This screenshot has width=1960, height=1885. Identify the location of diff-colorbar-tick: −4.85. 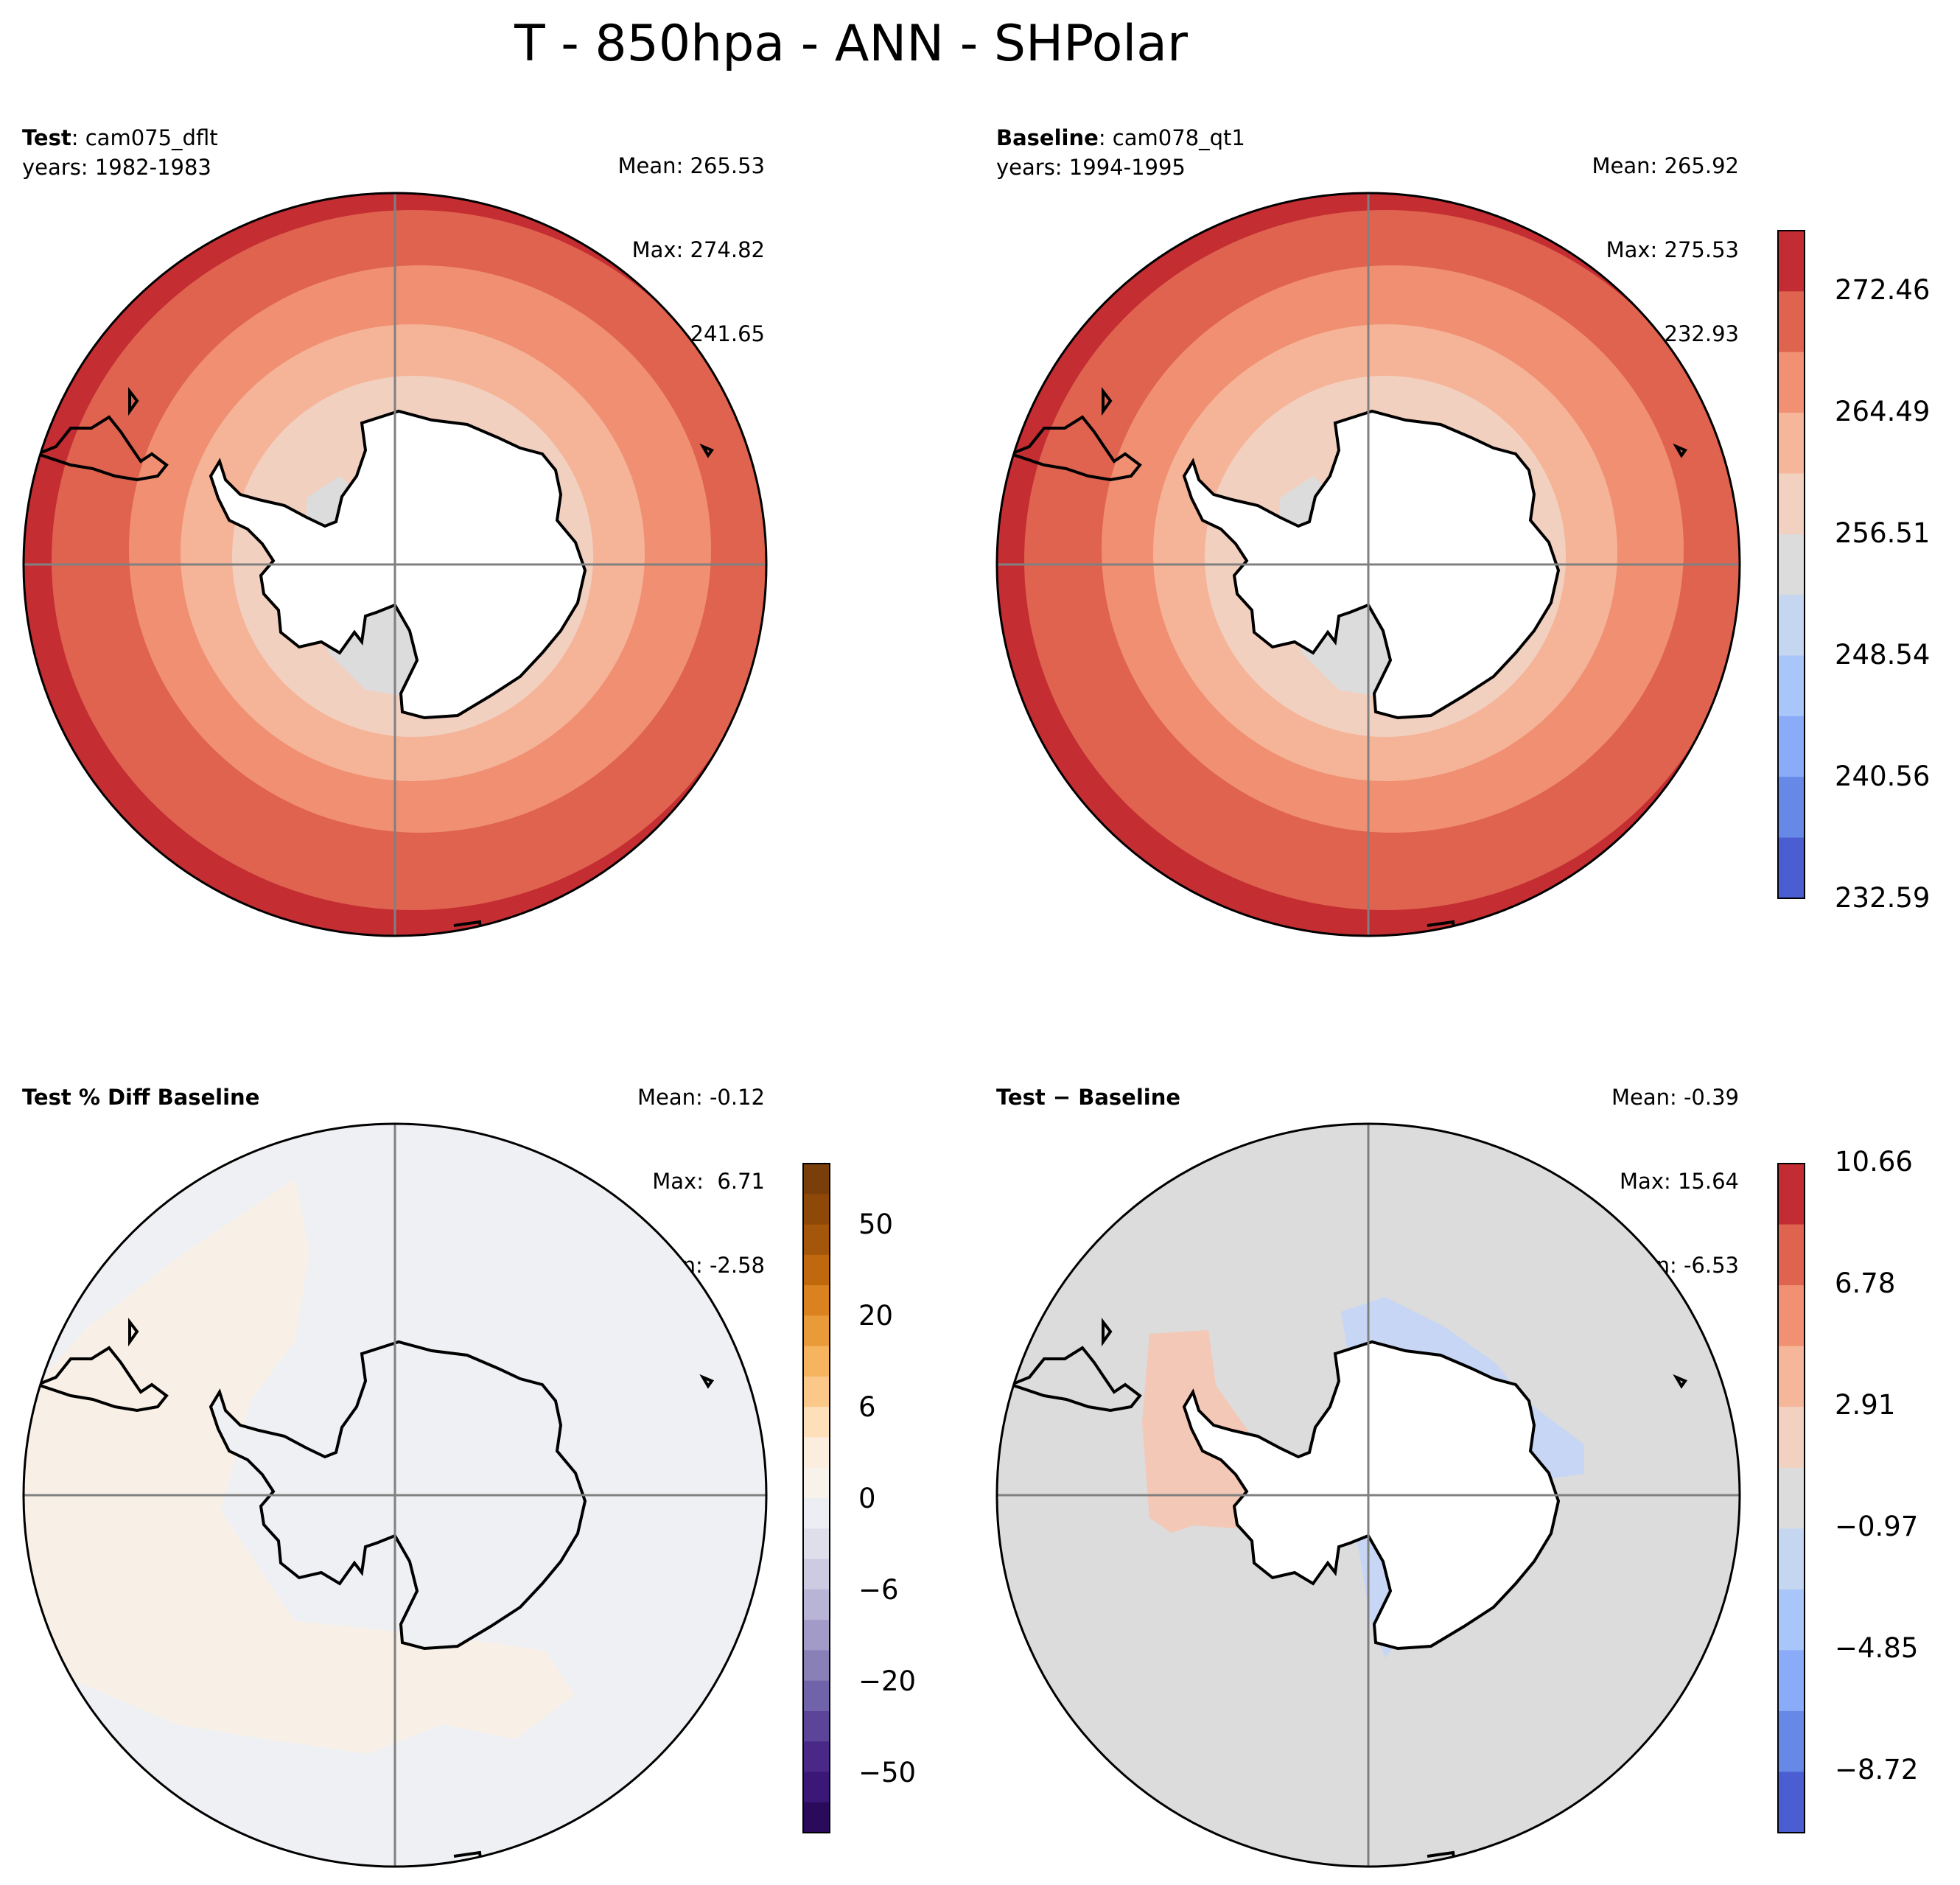
(1877, 1648).